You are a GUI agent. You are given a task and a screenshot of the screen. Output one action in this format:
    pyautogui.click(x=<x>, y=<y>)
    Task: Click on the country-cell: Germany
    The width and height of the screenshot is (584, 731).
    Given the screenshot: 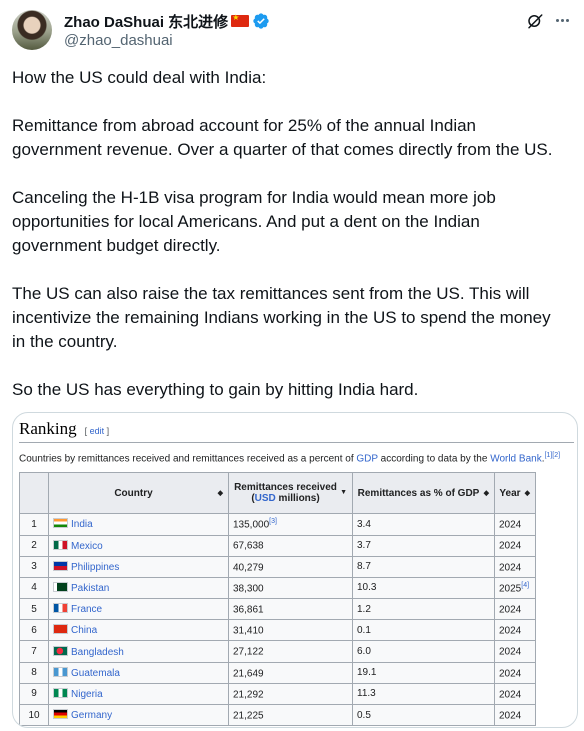 What is the action you would take?
    pyautogui.click(x=138, y=715)
    